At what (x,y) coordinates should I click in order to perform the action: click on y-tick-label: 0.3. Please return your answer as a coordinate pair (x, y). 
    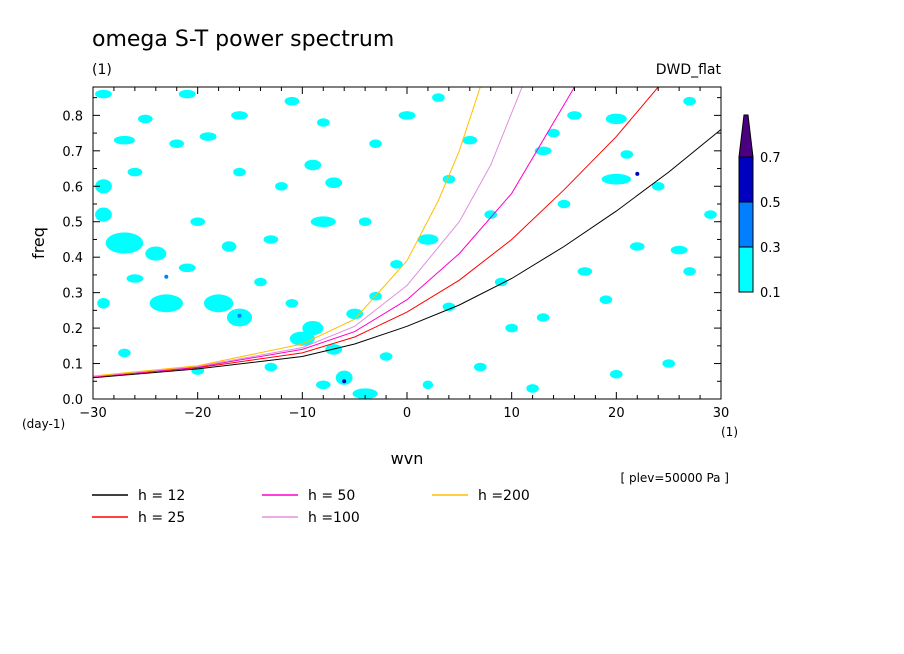
    Looking at the image, I should click on (72, 294).